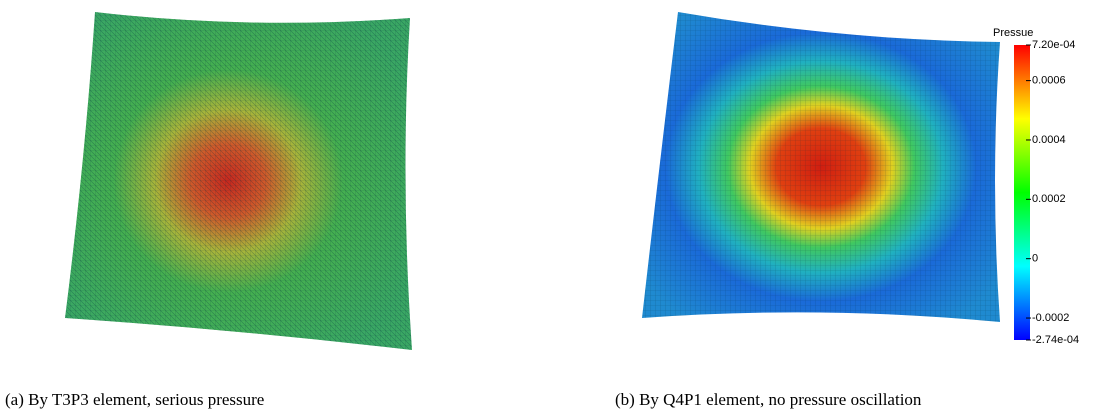 This screenshot has height=414, width=1107. I want to click on colorbar-title: Pressue, so click(1013, 33).